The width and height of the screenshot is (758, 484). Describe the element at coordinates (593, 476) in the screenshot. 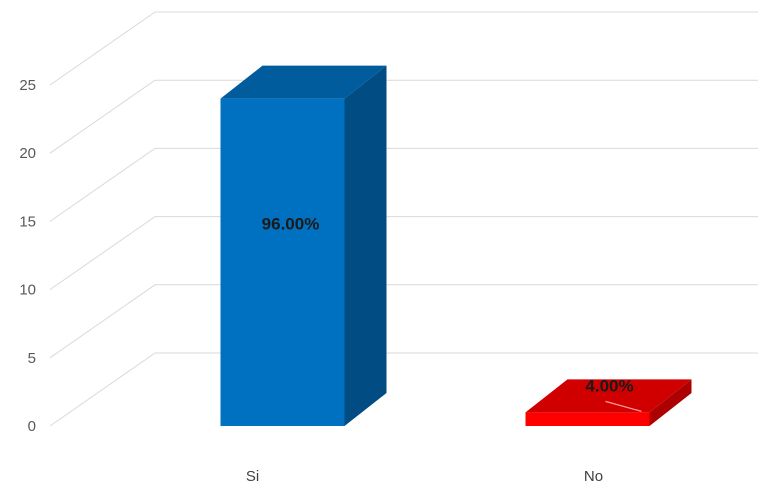

I see `x-category-label: No` at that location.